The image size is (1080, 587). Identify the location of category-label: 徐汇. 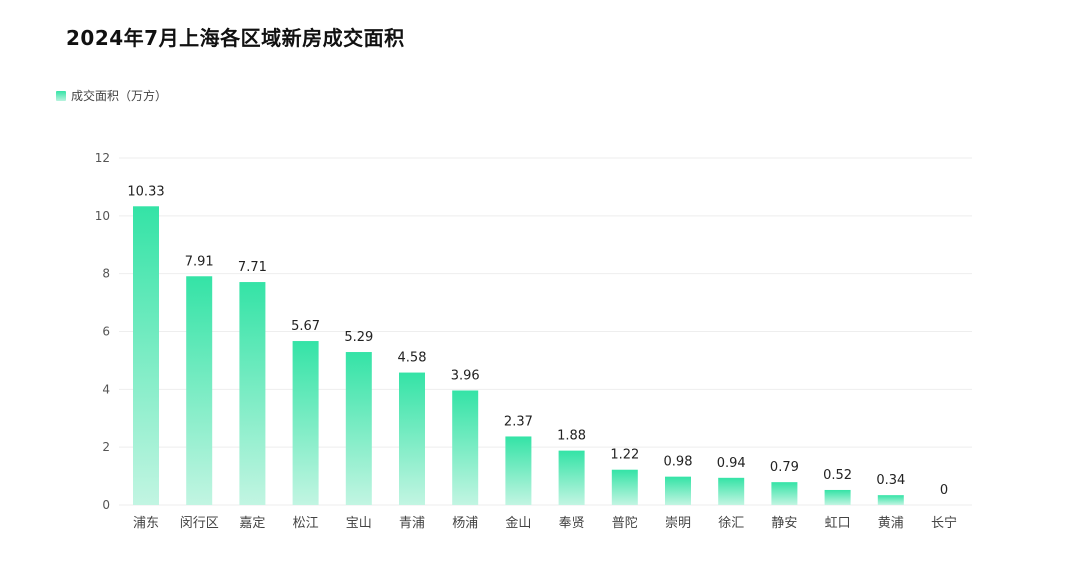
(731, 523).